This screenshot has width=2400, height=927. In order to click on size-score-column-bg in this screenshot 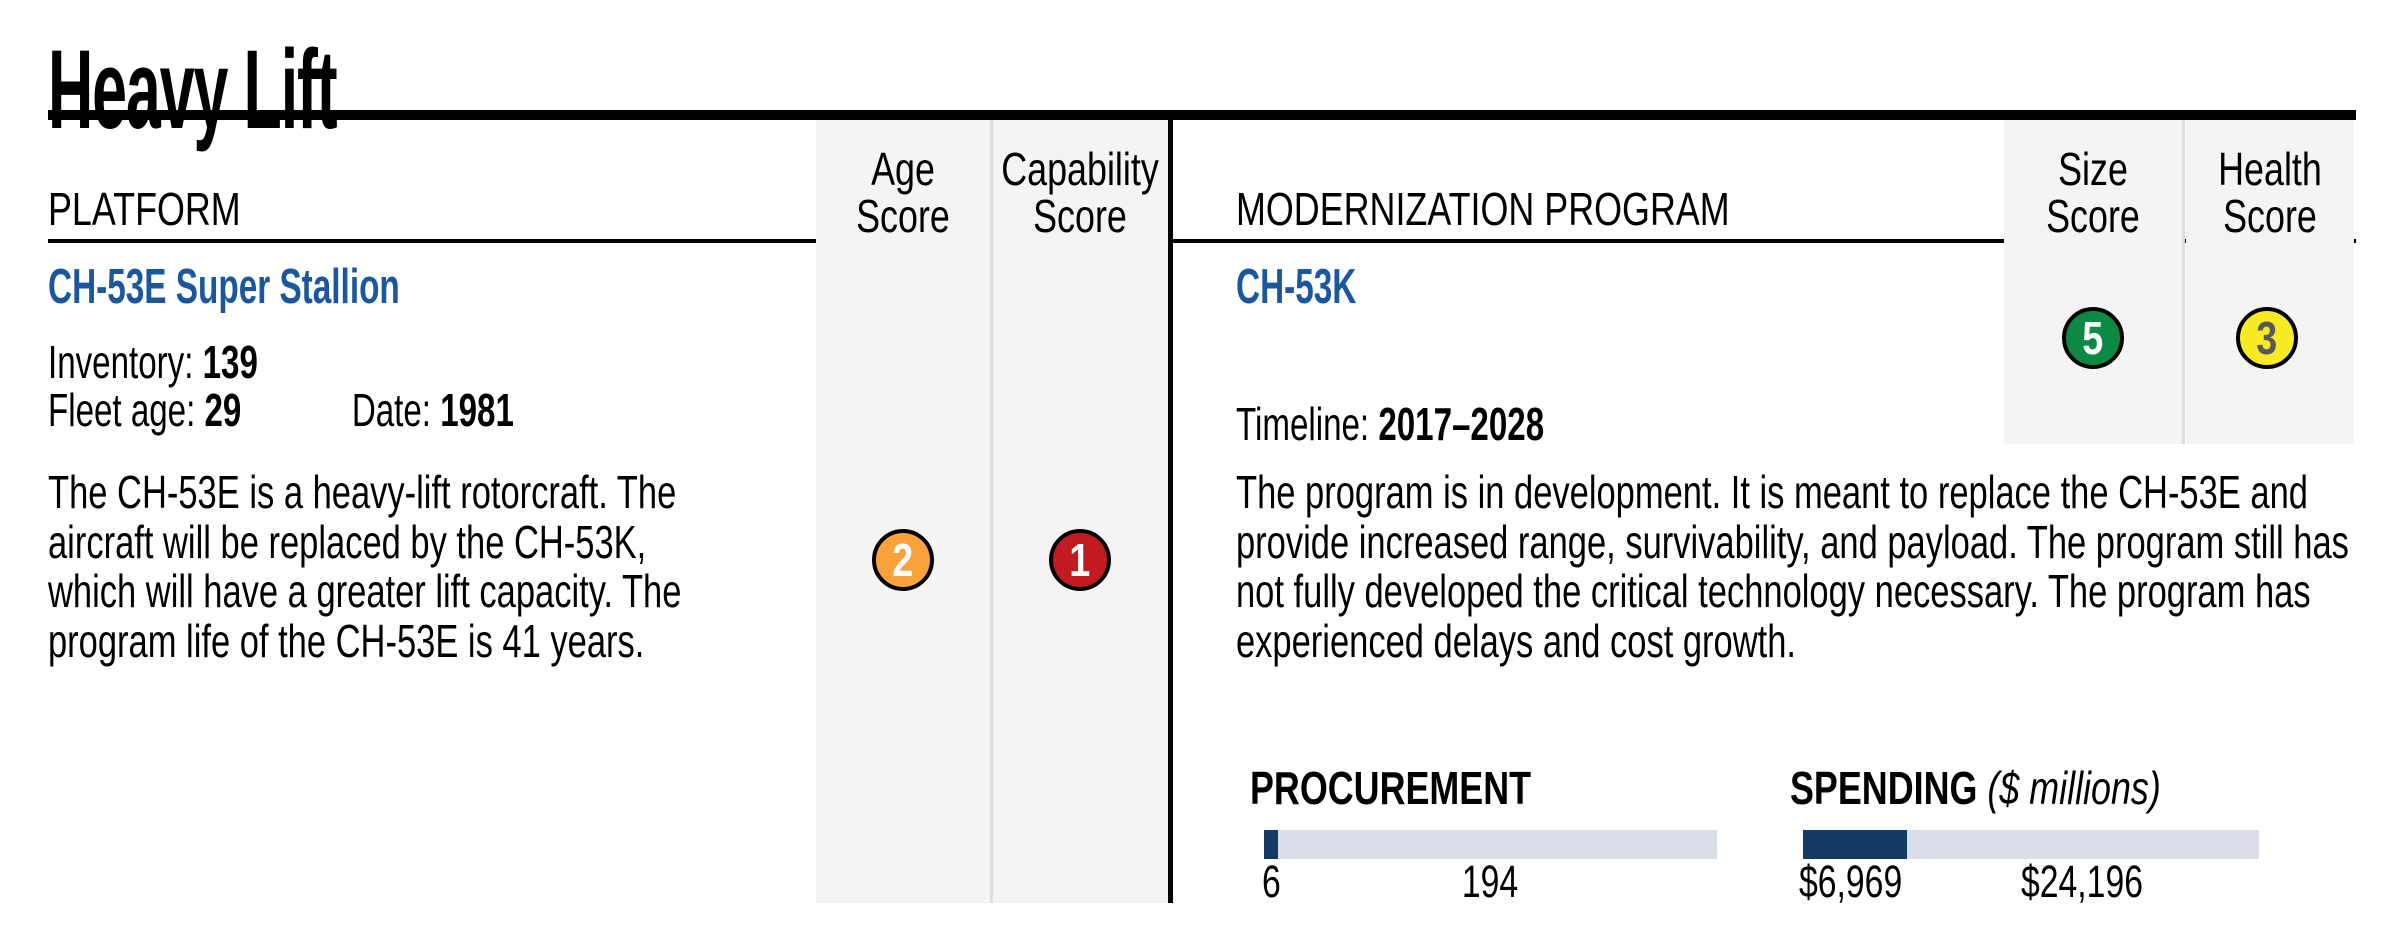, I will do `click(2093, 282)`.